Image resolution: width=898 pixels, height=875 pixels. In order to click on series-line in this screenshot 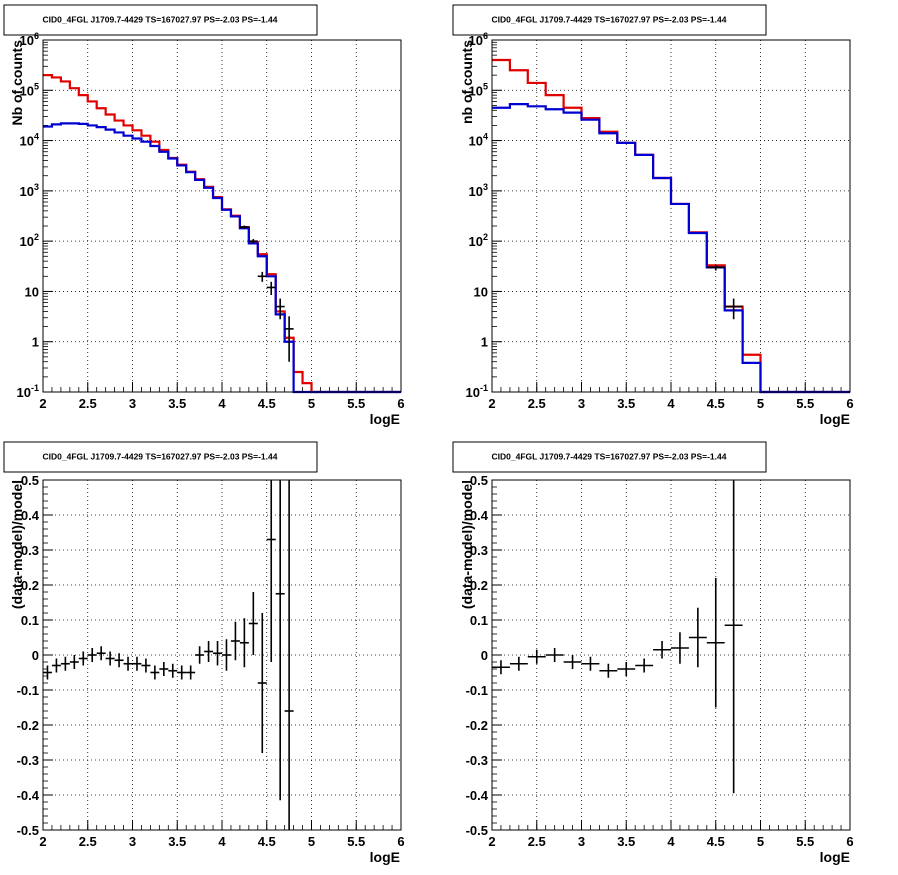, I will do `click(671, 248)`.